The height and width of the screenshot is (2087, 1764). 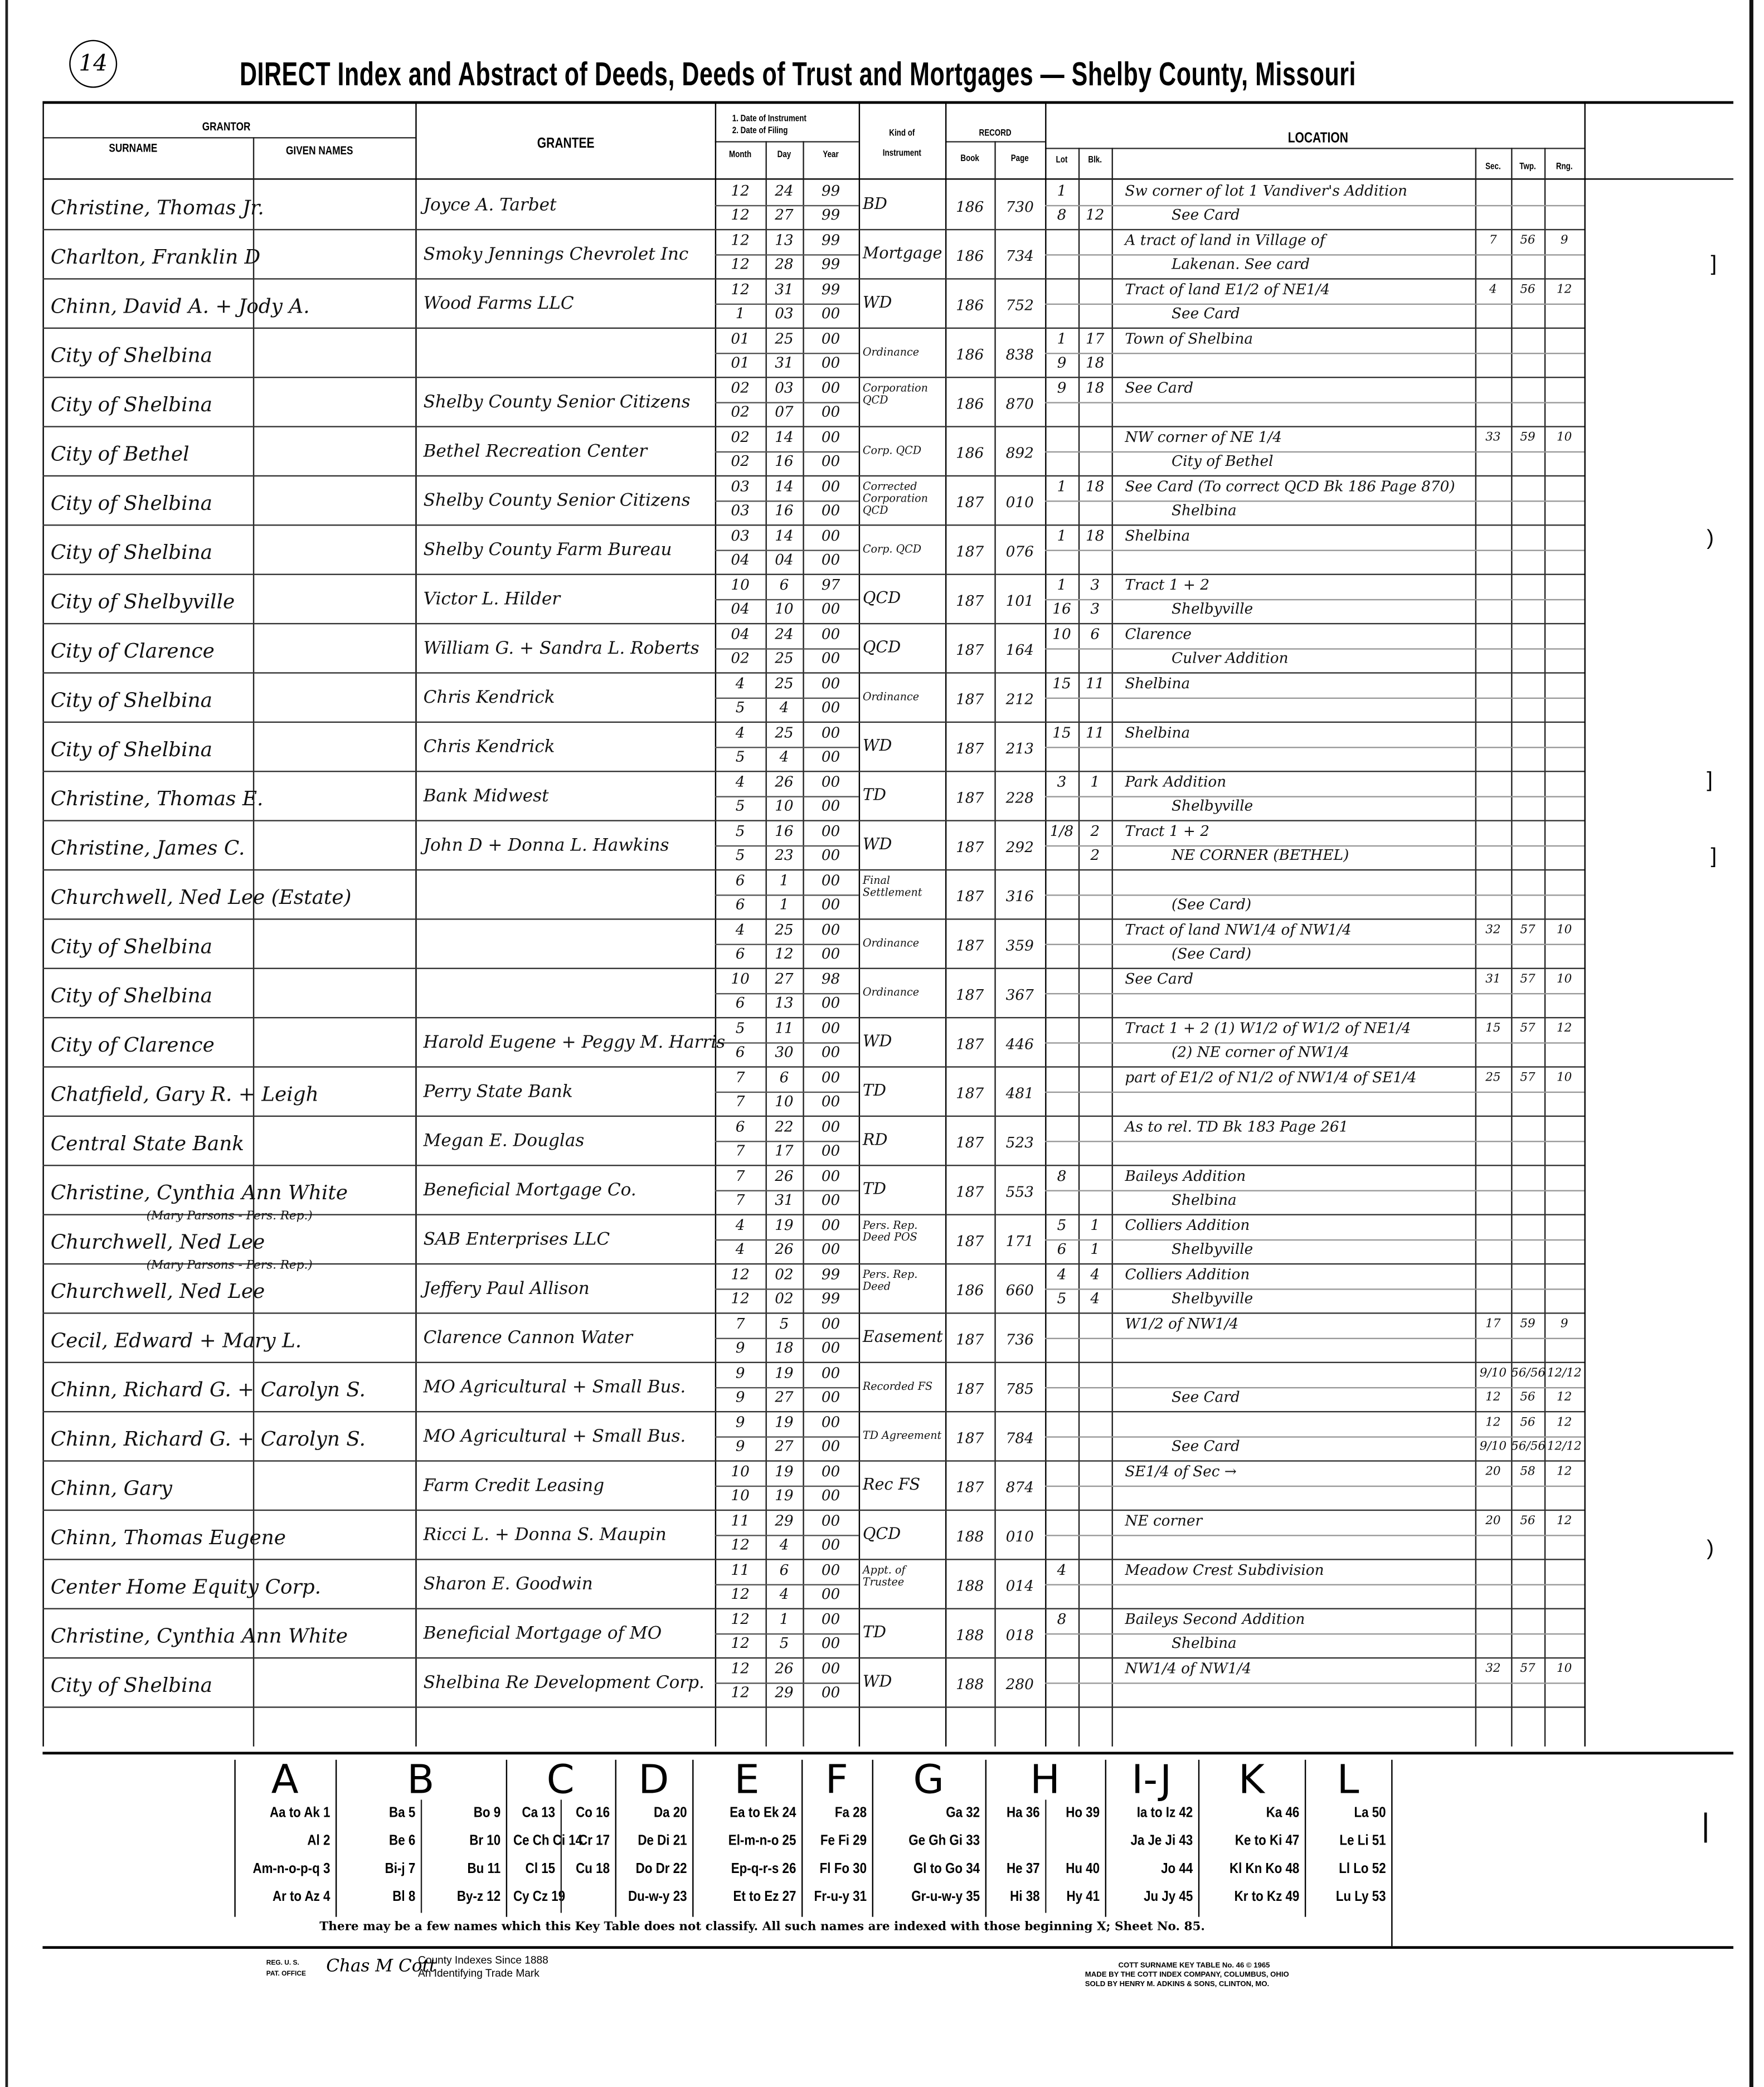 I want to click on month-instrument: 02, so click(x=740, y=437).